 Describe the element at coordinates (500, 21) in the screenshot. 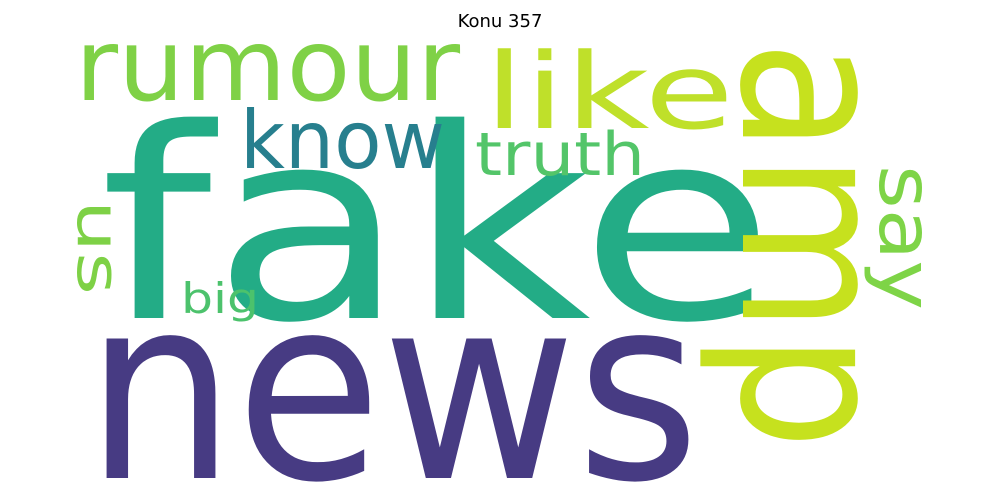

I see `chart-title: Konu 357` at that location.